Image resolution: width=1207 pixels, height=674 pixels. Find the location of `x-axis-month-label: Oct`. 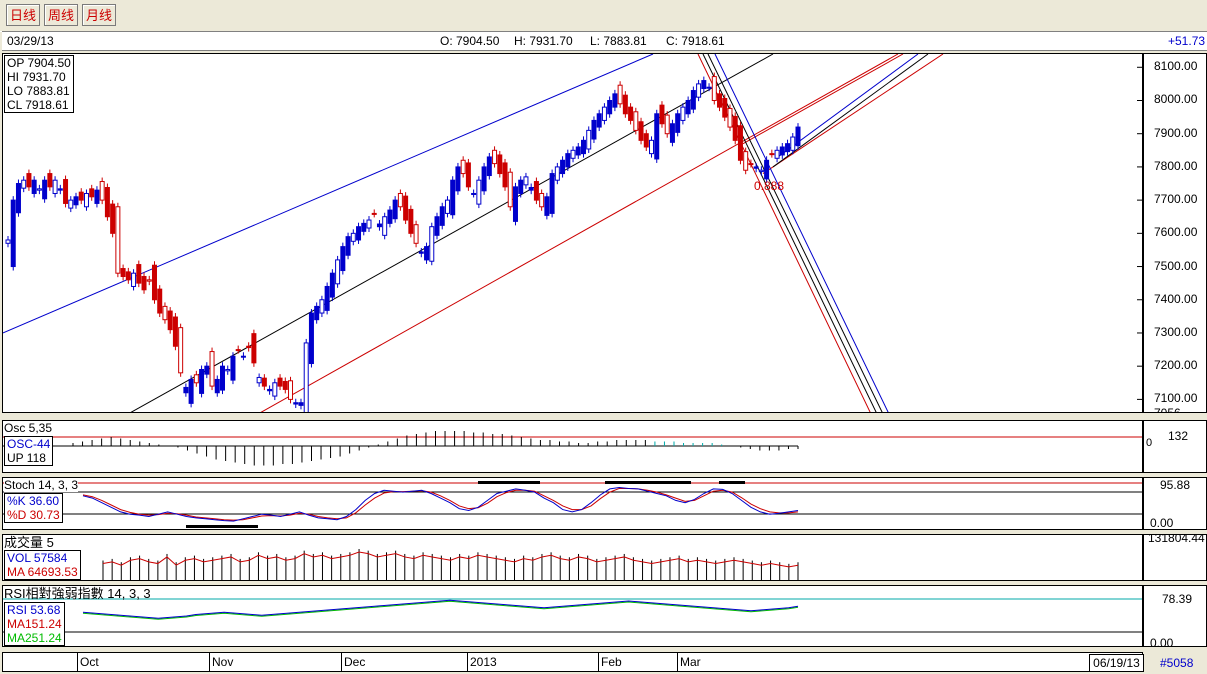

x-axis-month-label: Oct is located at coordinates (88, 662).